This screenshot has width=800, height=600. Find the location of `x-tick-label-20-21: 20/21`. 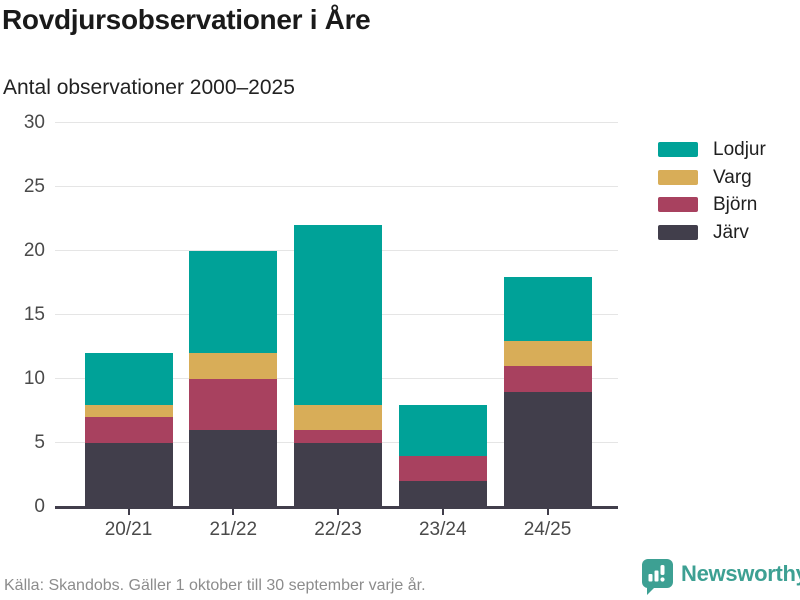

x-tick-label-20-21: 20/21 is located at coordinates (128, 529).